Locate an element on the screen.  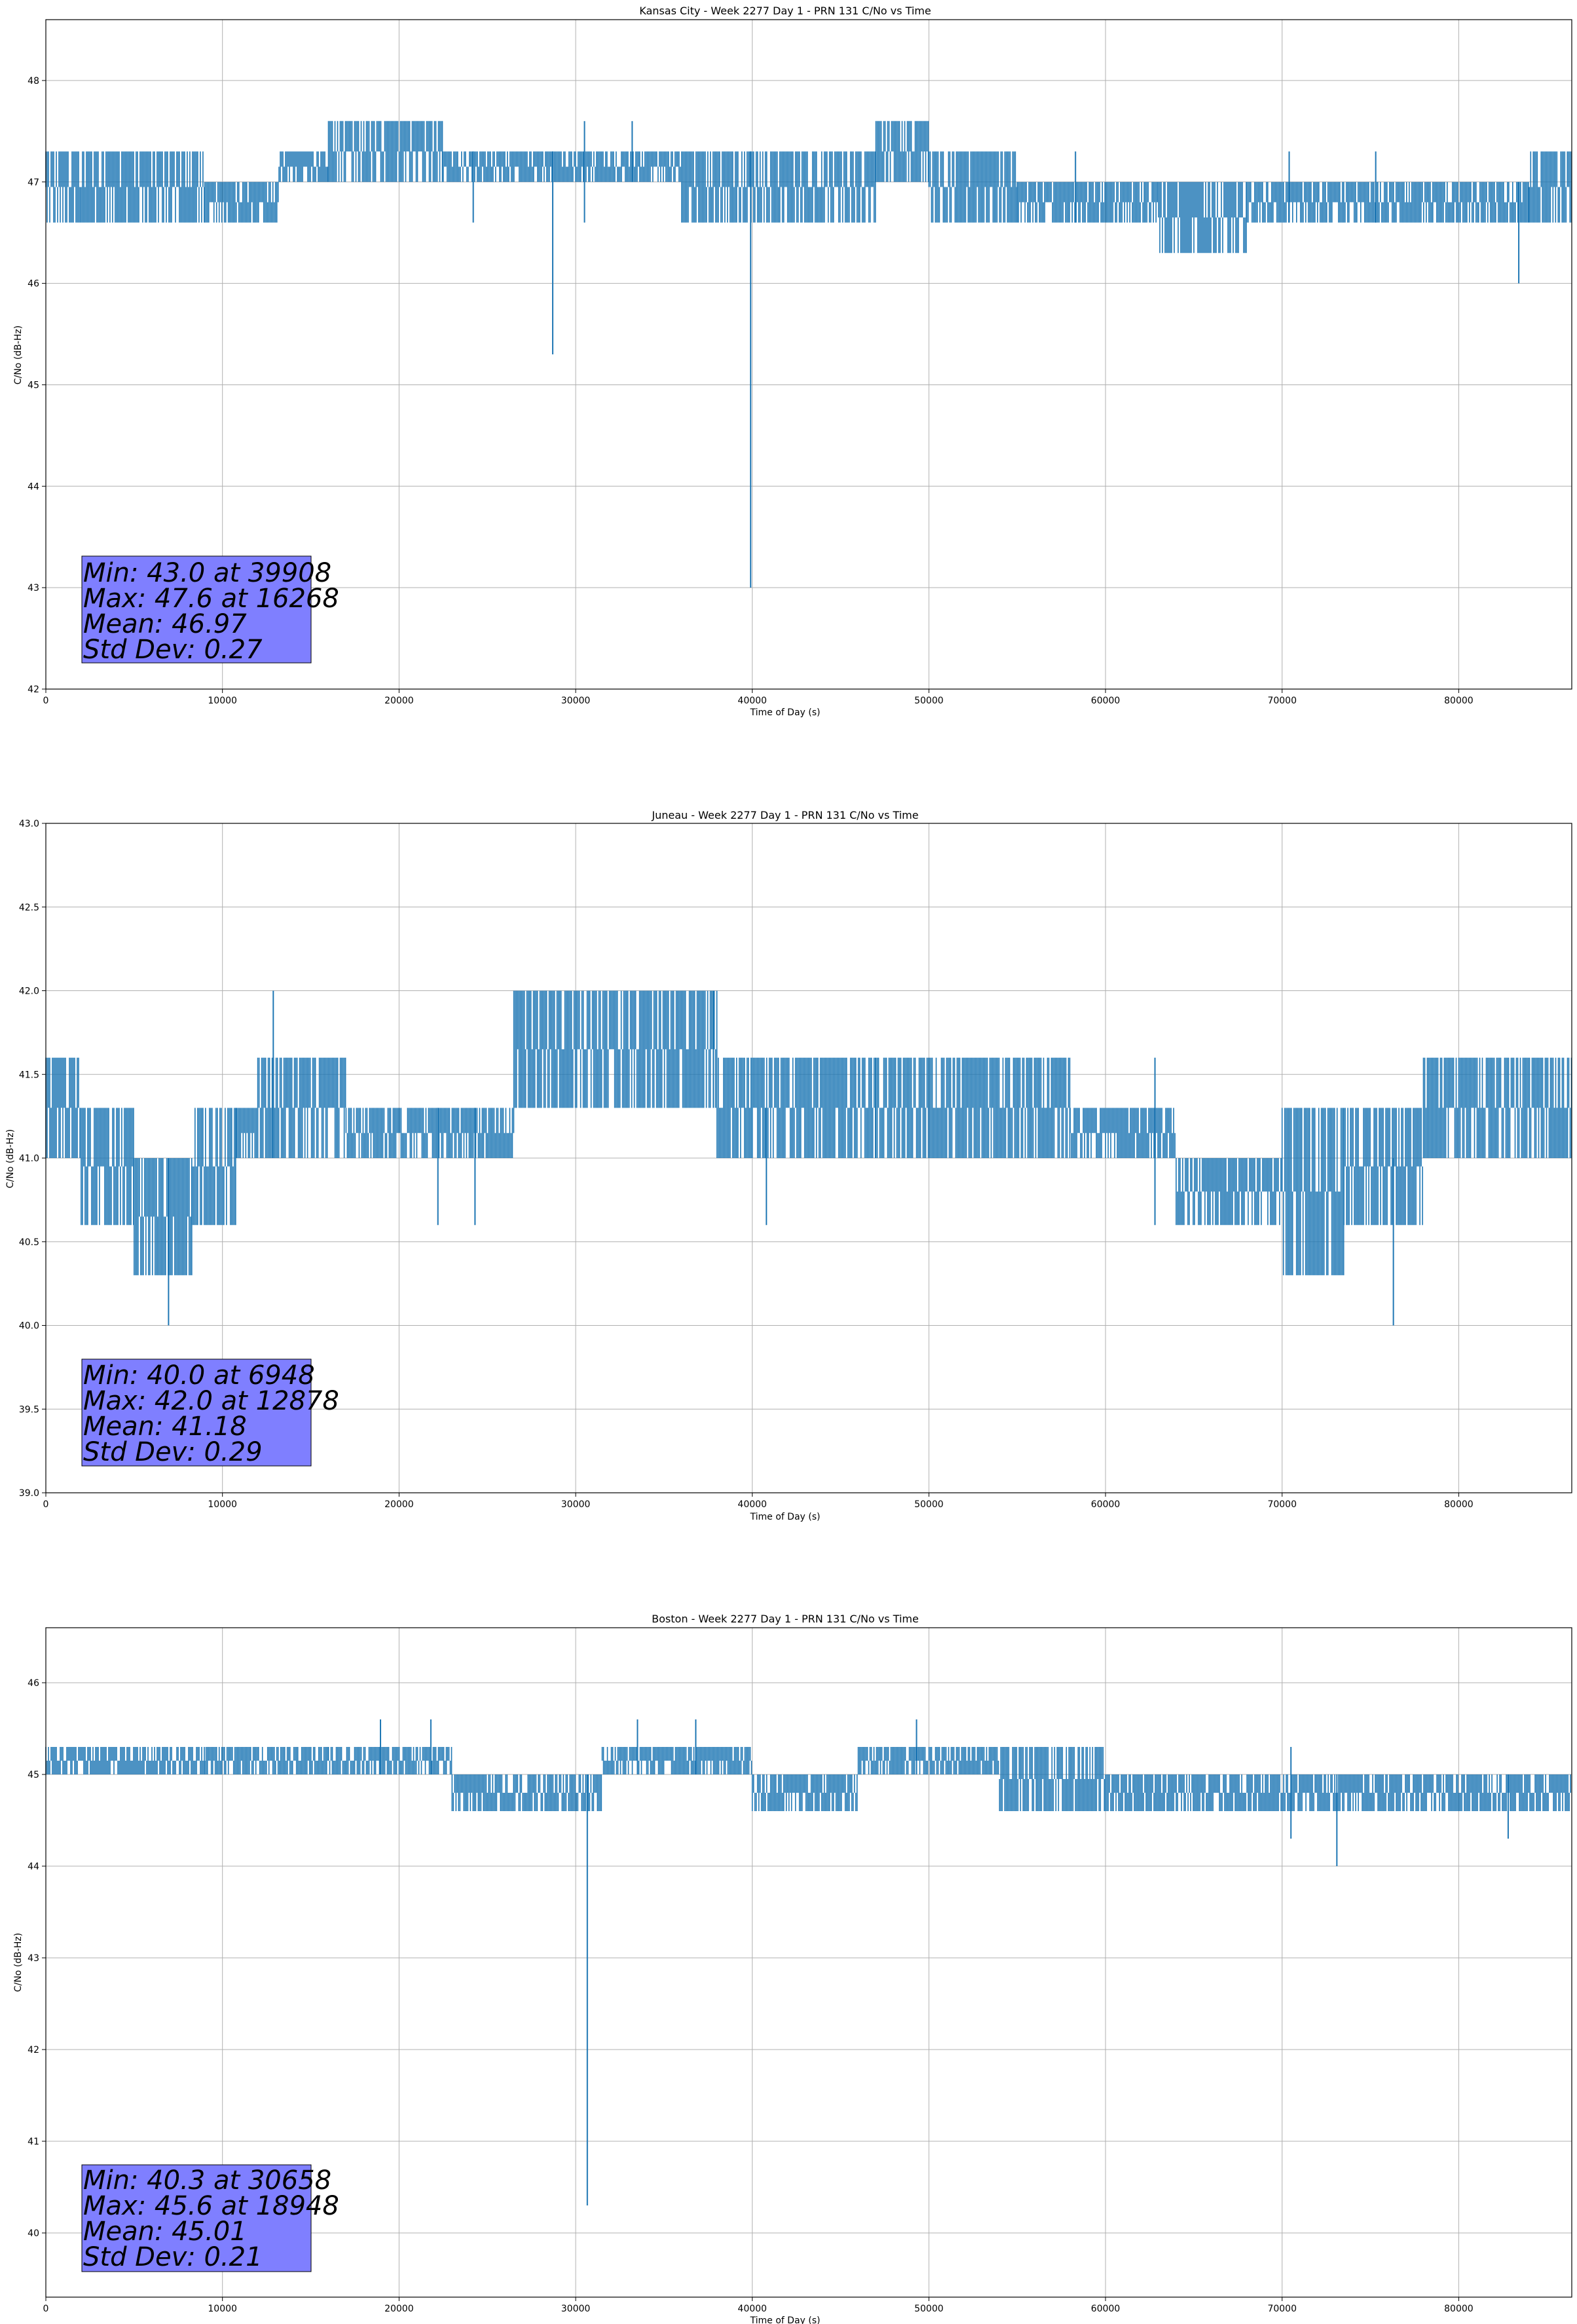
y-tick-label: 42.0 is located at coordinates (29, 991).